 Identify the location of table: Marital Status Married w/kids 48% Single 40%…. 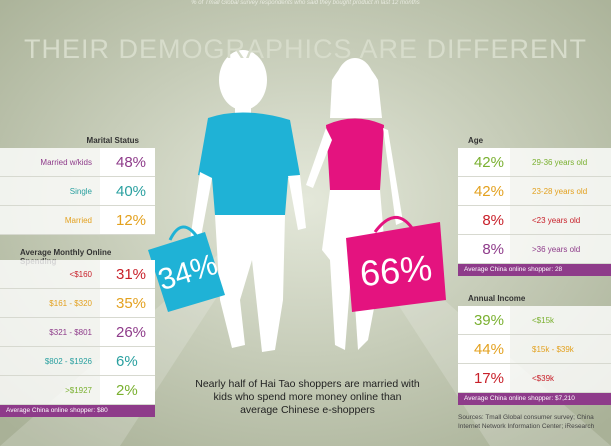
(77, 185).